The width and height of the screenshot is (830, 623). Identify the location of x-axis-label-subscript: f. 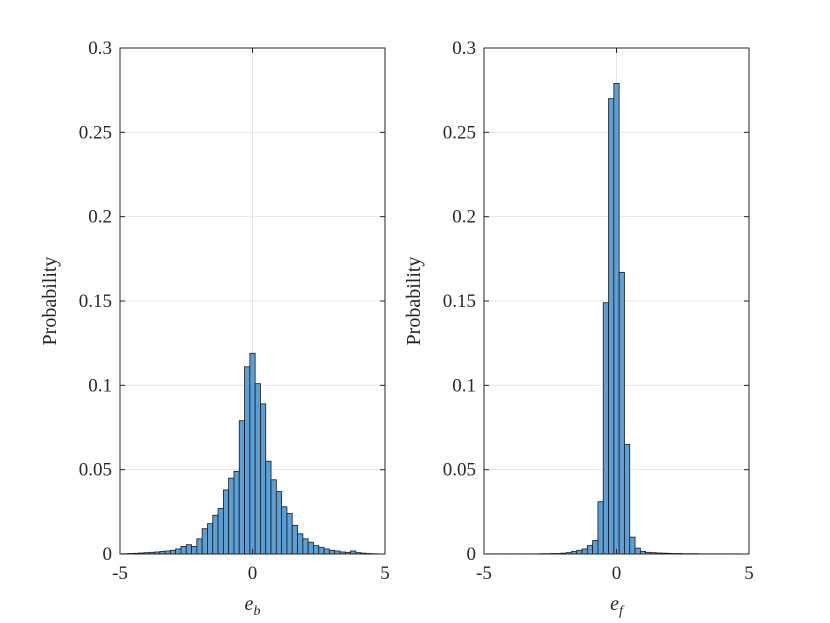
(622, 611).